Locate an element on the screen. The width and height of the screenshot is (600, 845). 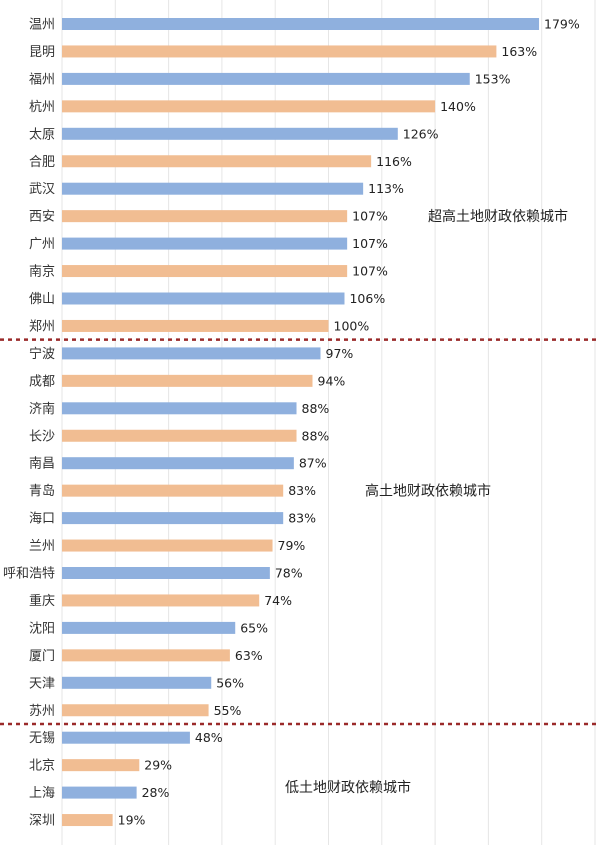
bar-兰州 is located at coordinates (167, 545).